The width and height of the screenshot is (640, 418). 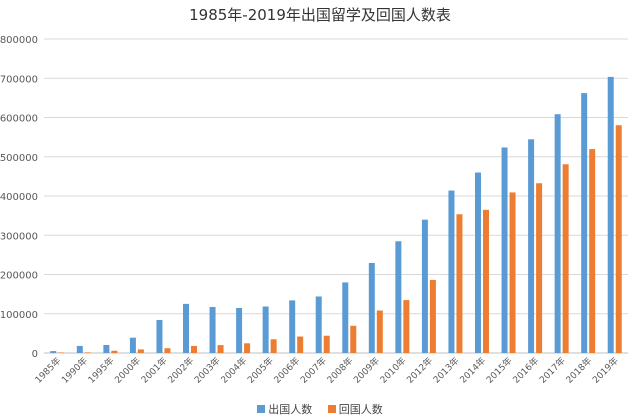 I want to click on legend-item-outbound: 出国人数, so click(x=284, y=409).